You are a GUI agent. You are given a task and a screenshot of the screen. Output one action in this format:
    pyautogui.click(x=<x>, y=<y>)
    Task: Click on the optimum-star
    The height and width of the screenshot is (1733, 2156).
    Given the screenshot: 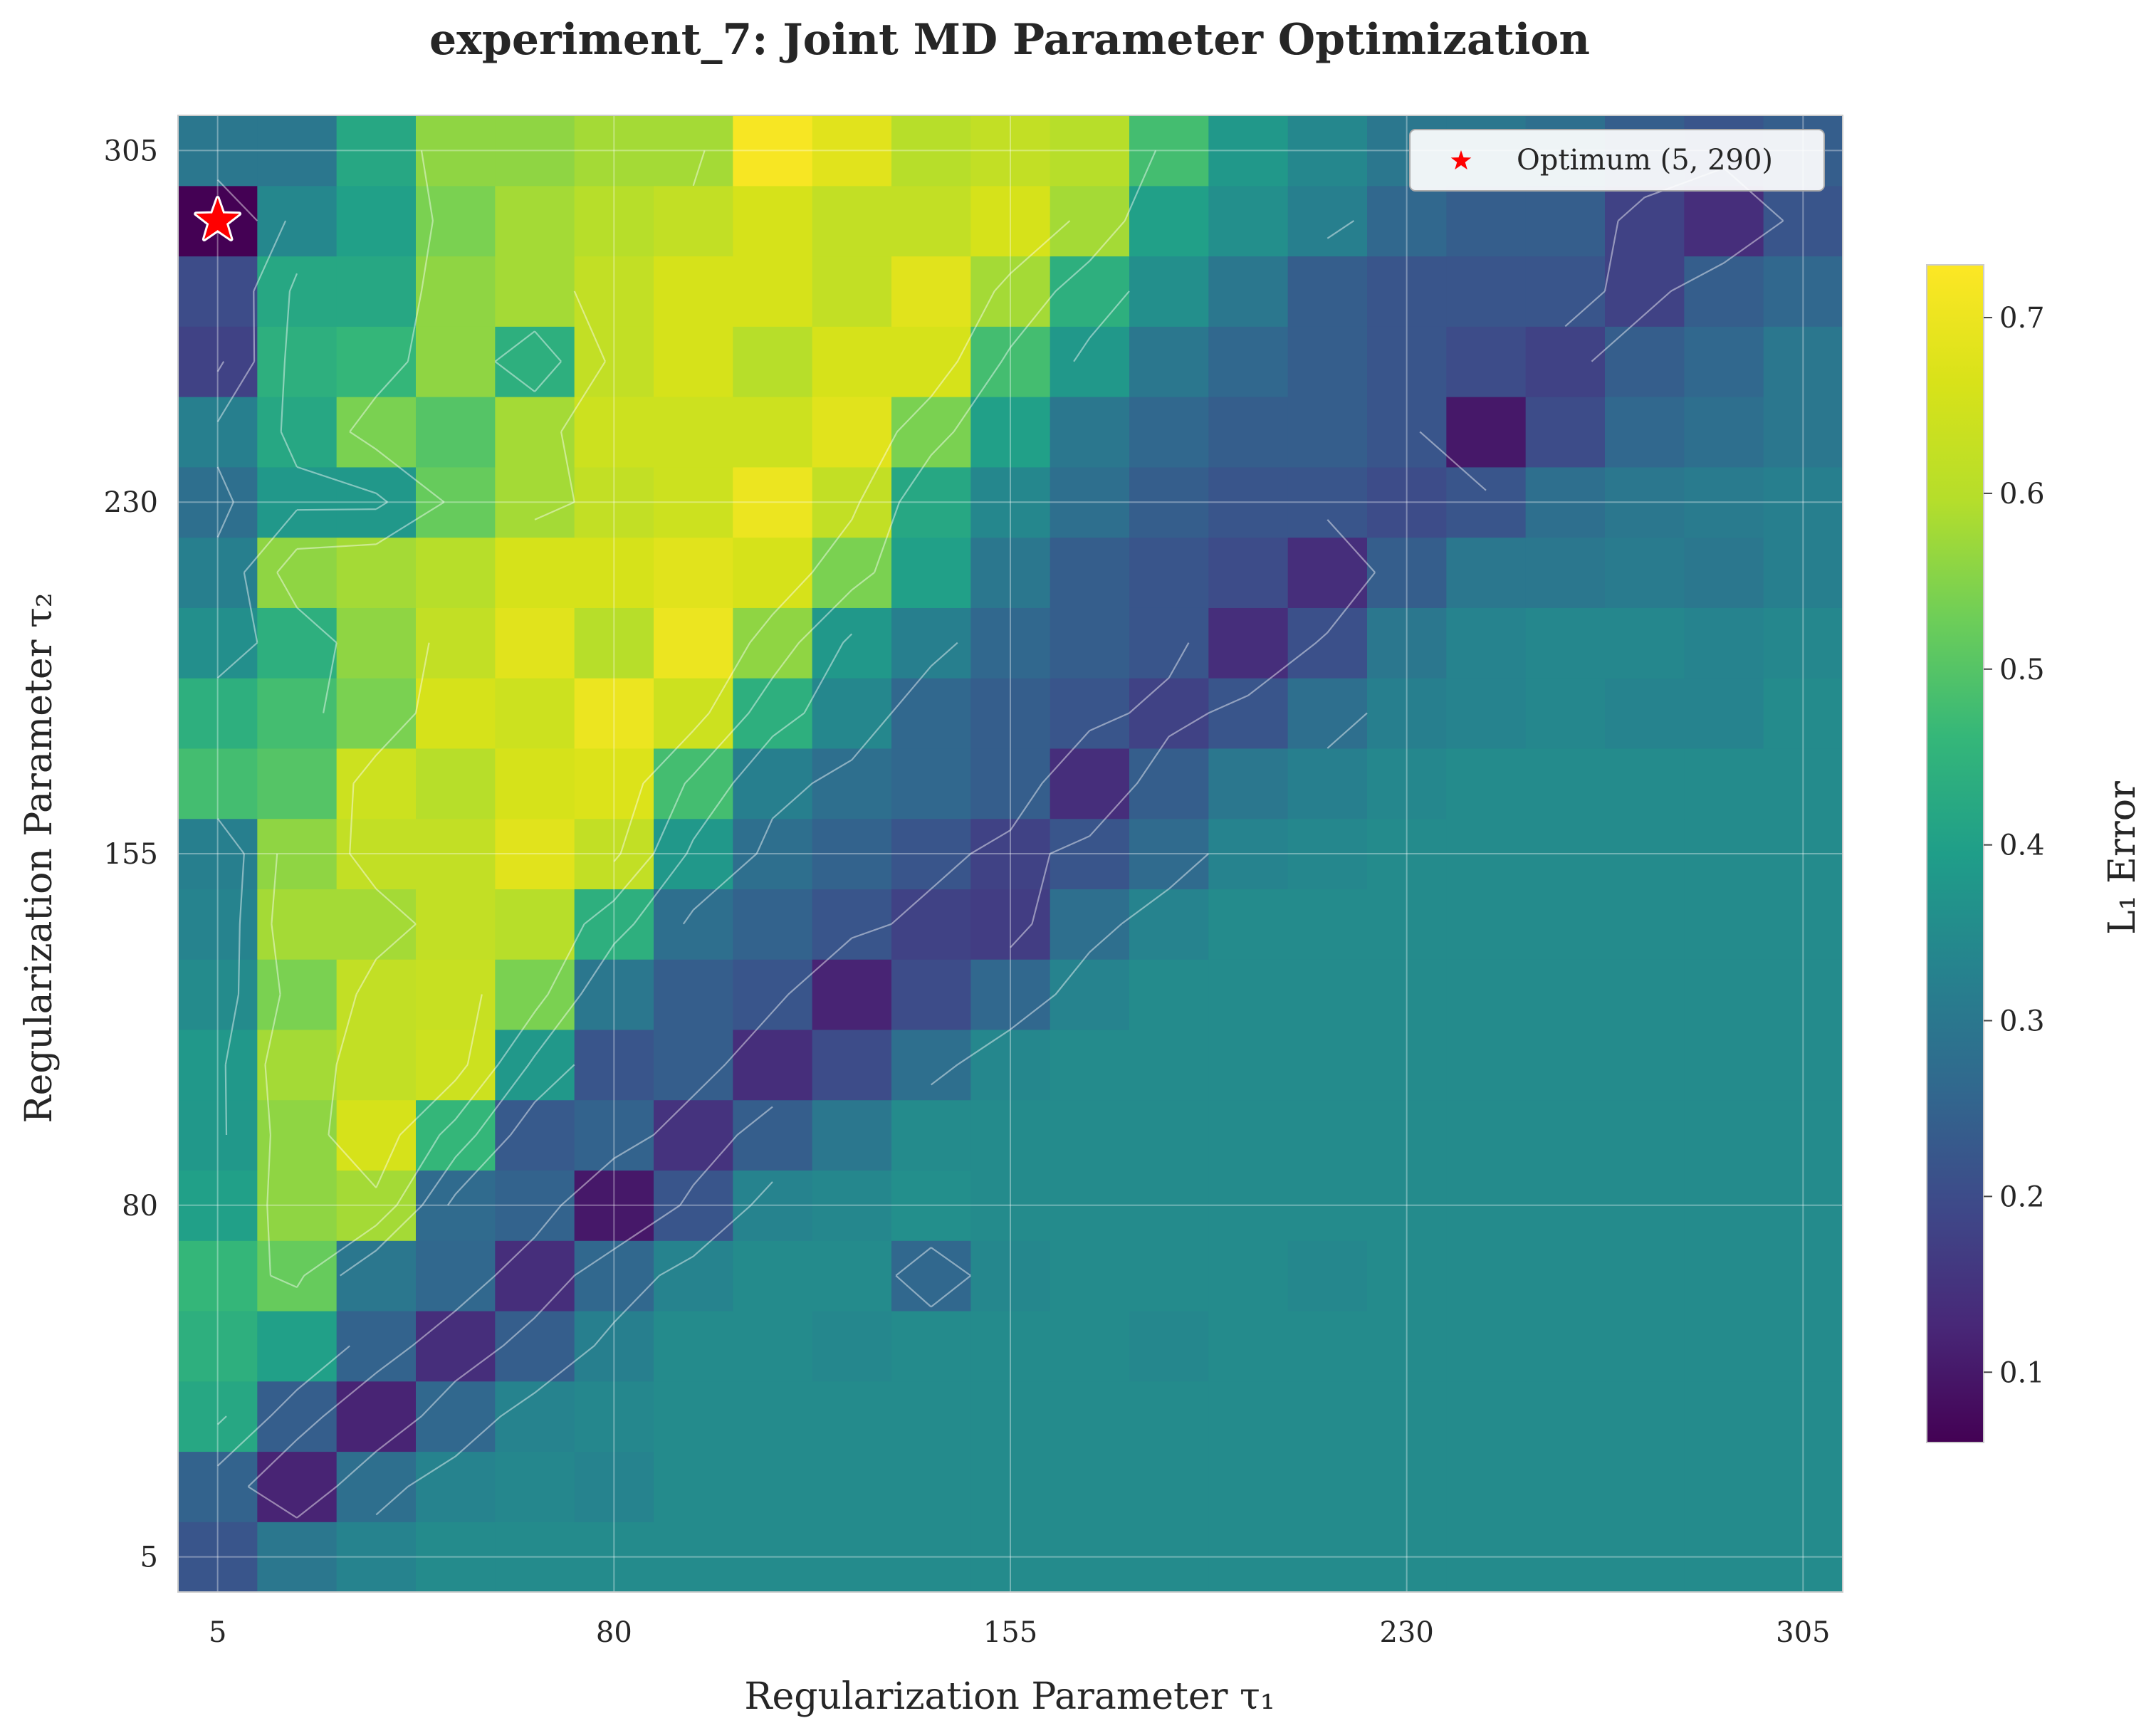 What is the action you would take?
    pyautogui.click(x=218, y=219)
    